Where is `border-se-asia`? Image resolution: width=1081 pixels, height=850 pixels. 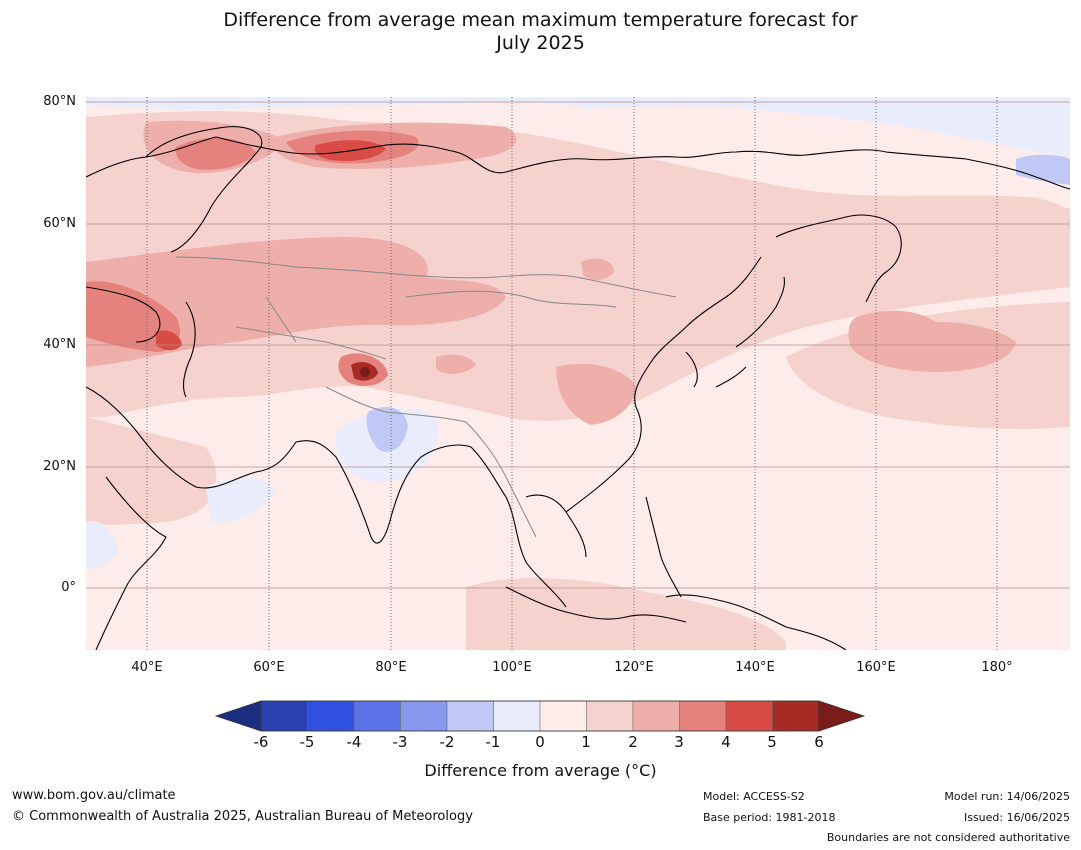 border-se-asia is located at coordinates (501, 479).